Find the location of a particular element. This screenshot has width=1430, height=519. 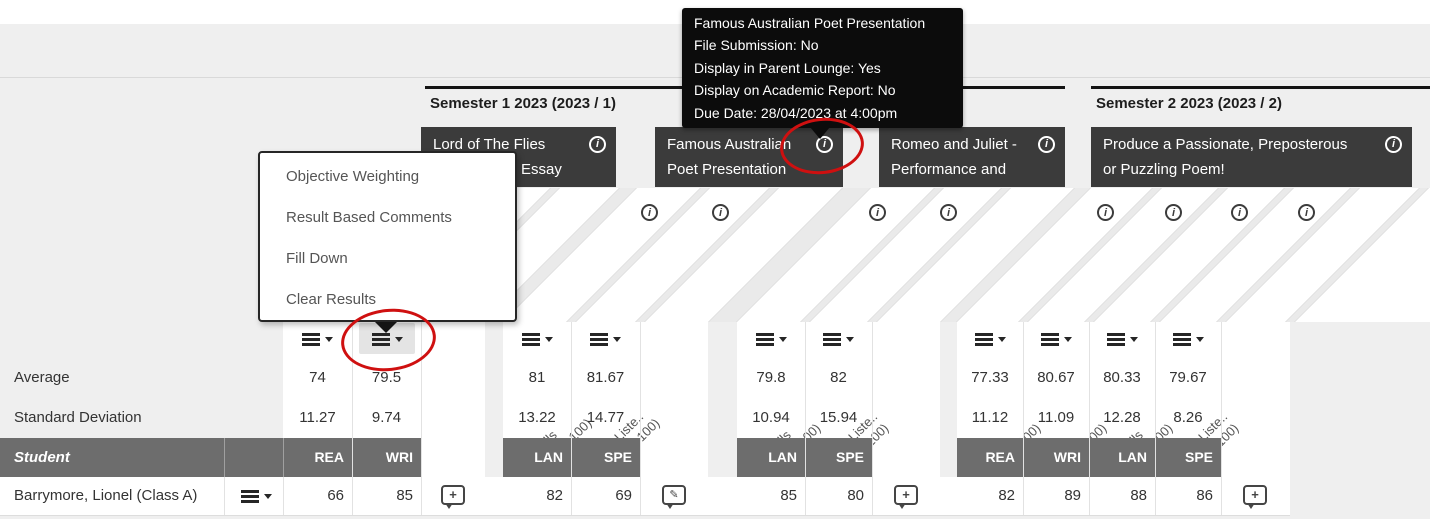

tooltip-title: Famous Australian Poet Presentation is located at coordinates (810, 23).